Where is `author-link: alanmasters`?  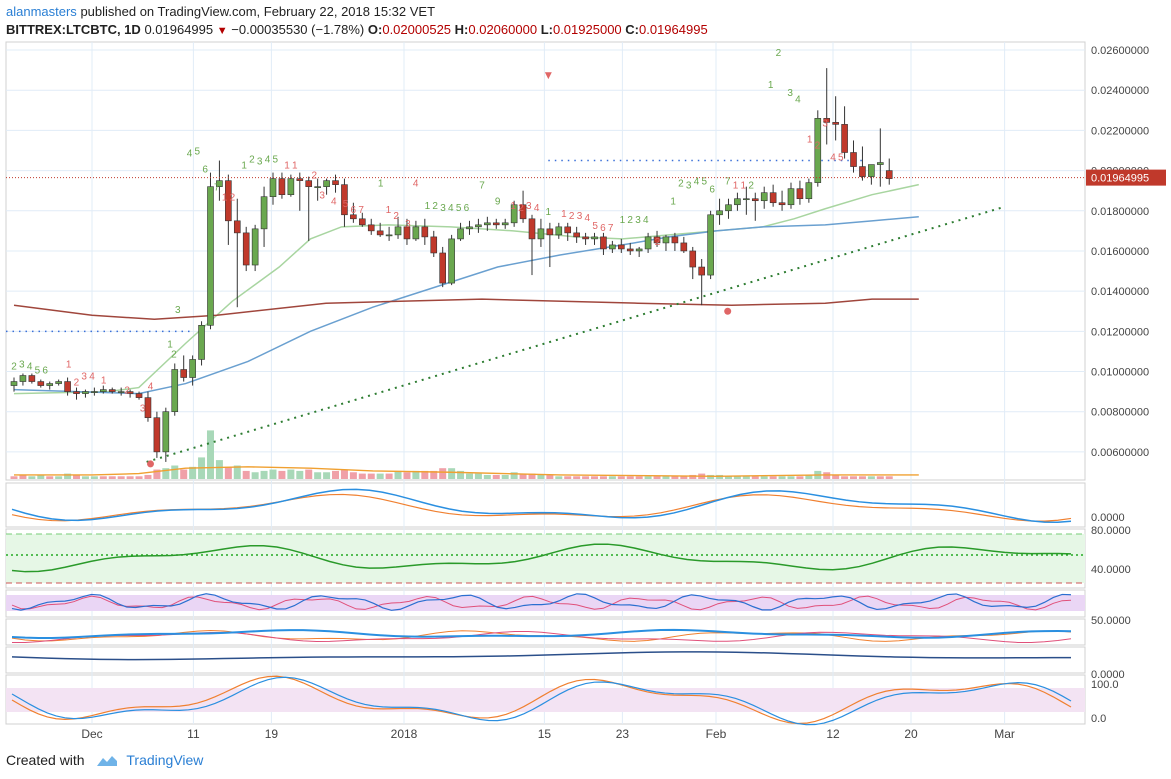 author-link: alanmasters is located at coordinates (41, 11).